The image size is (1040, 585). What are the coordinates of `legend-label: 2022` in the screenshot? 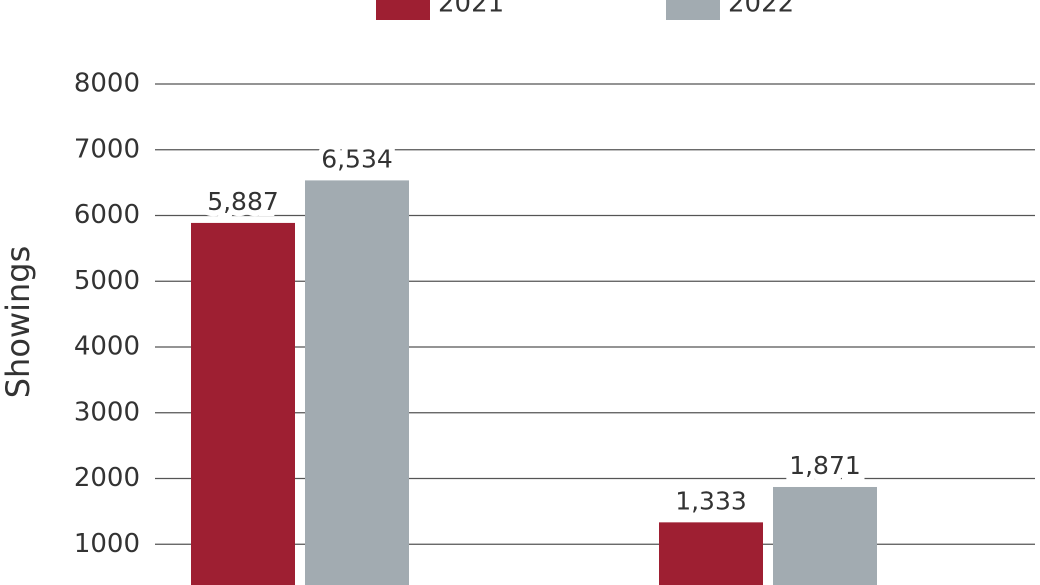 It's located at (761, 9).